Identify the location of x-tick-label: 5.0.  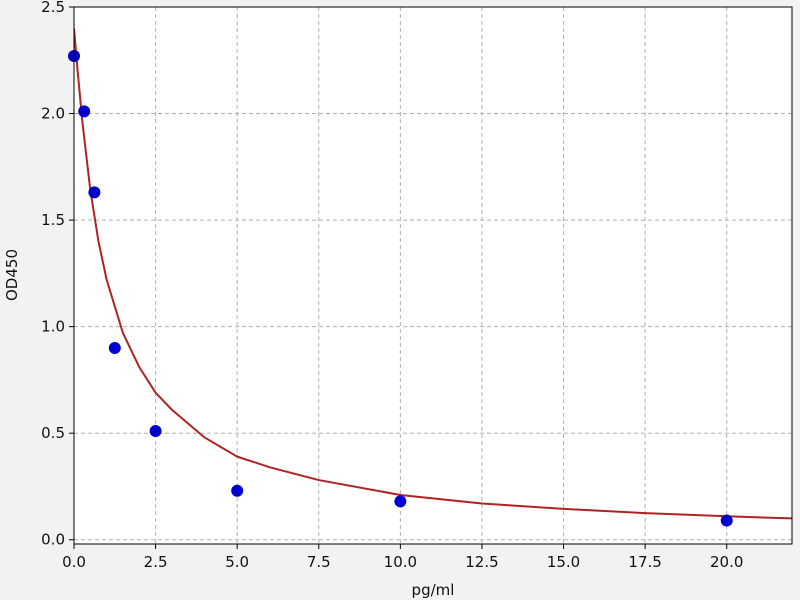
(237, 562).